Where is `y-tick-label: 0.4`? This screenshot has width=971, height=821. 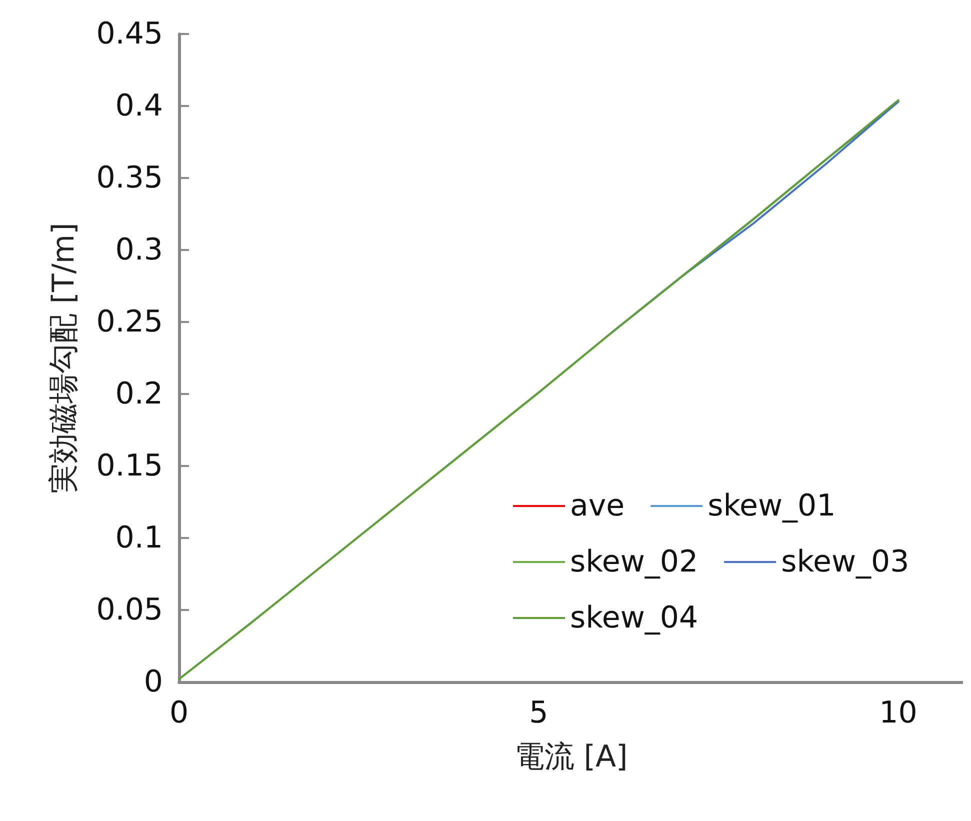 y-tick-label: 0.4 is located at coordinates (139, 106).